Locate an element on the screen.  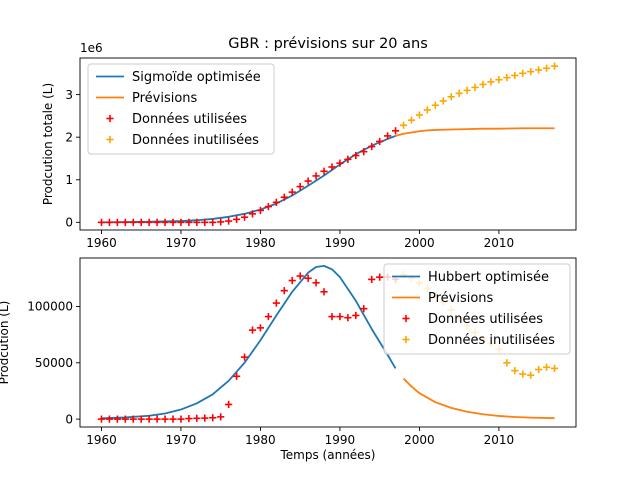
y-axis-label: Prodcution totale (L) is located at coordinates (48, 144).